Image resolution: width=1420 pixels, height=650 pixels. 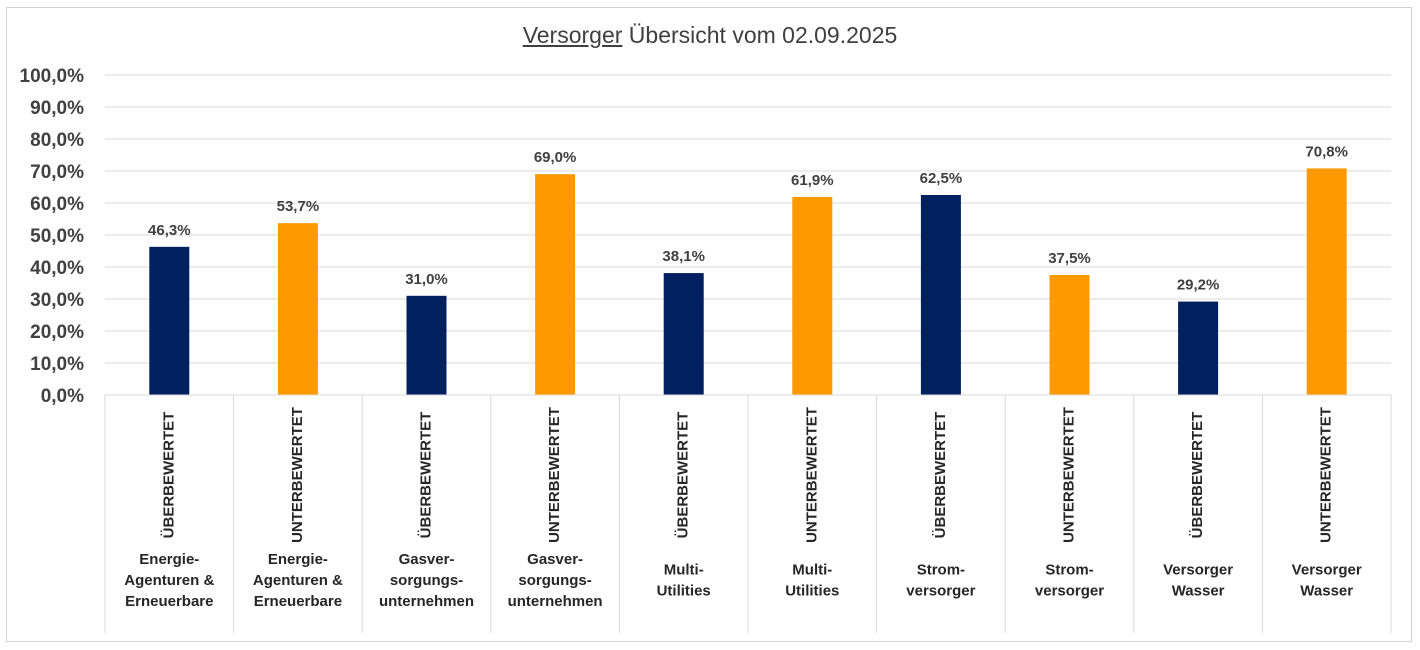 What do you see at coordinates (57, 268) in the screenshot?
I see `y-tick-label: 40,0%` at bounding box center [57, 268].